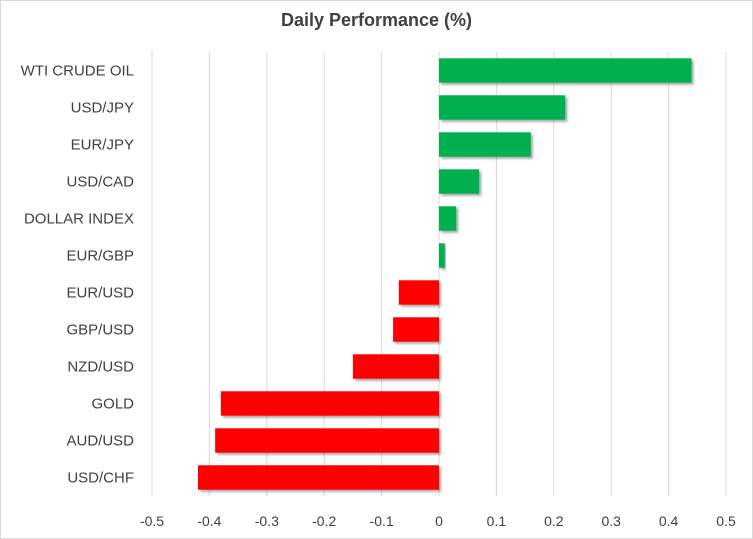  I want to click on category-label: GBP/USD, so click(100, 330).